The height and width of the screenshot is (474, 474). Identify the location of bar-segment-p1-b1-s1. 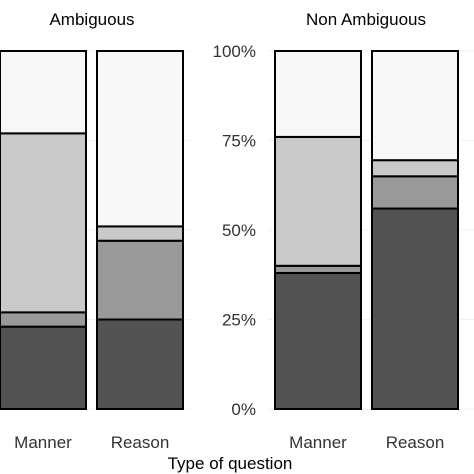
(415, 192).